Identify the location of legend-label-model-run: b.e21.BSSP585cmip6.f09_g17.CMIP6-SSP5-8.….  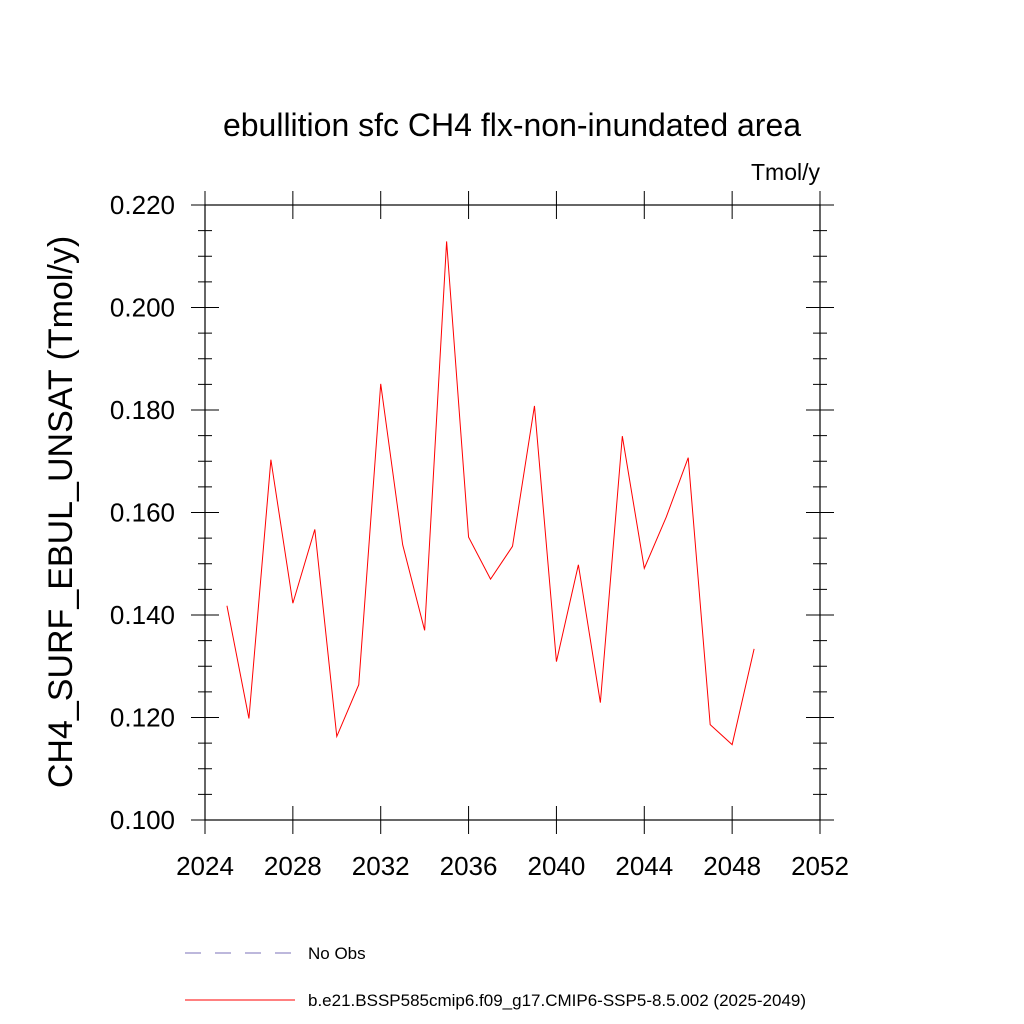
(557, 1000).